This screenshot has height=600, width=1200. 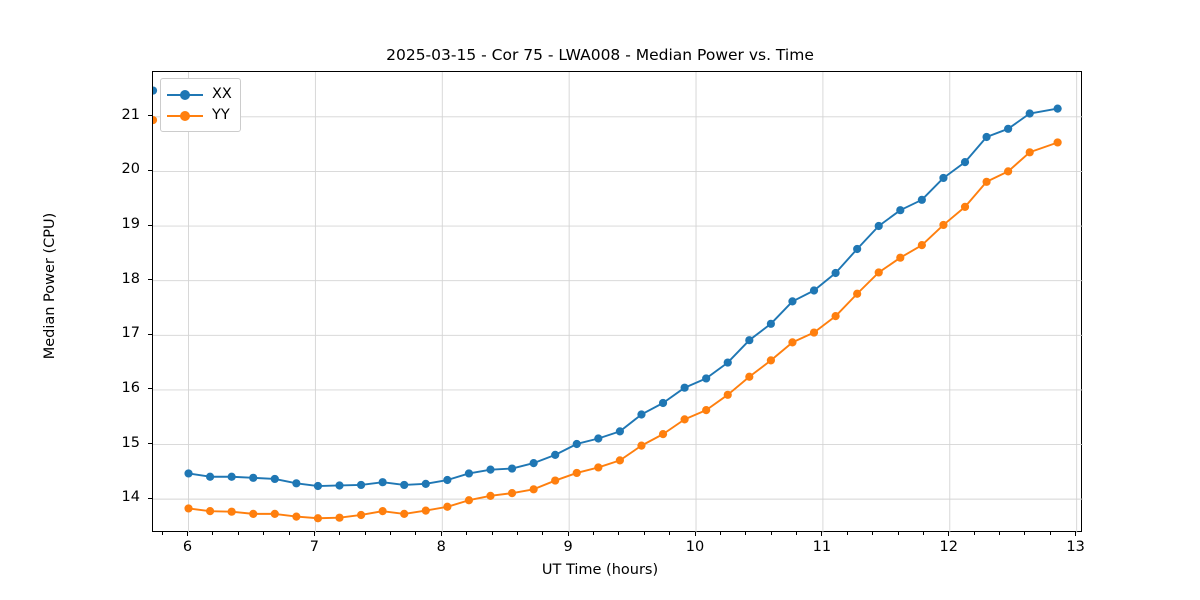 What do you see at coordinates (130, 224) in the screenshot?
I see `y-tick-label: 19` at bounding box center [130, 224].